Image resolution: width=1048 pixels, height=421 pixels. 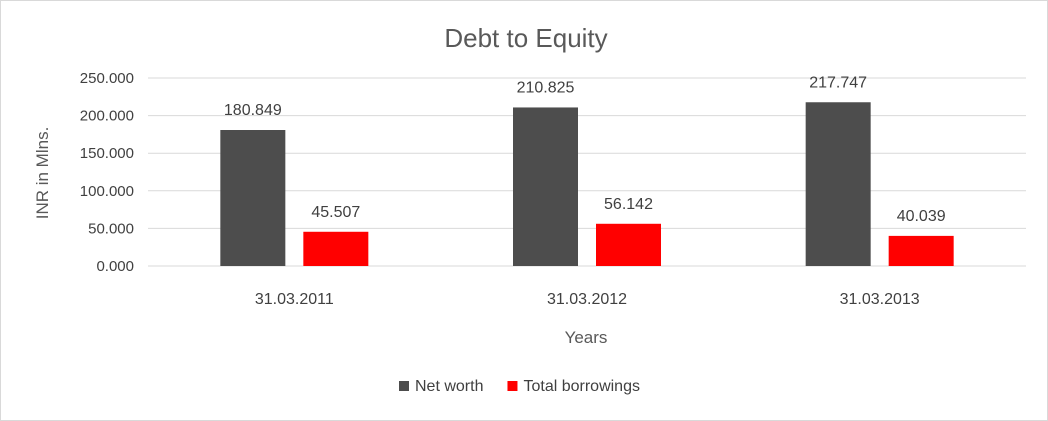 I want to click on y-tick-label: 50.000, so click(x=111, y=228).